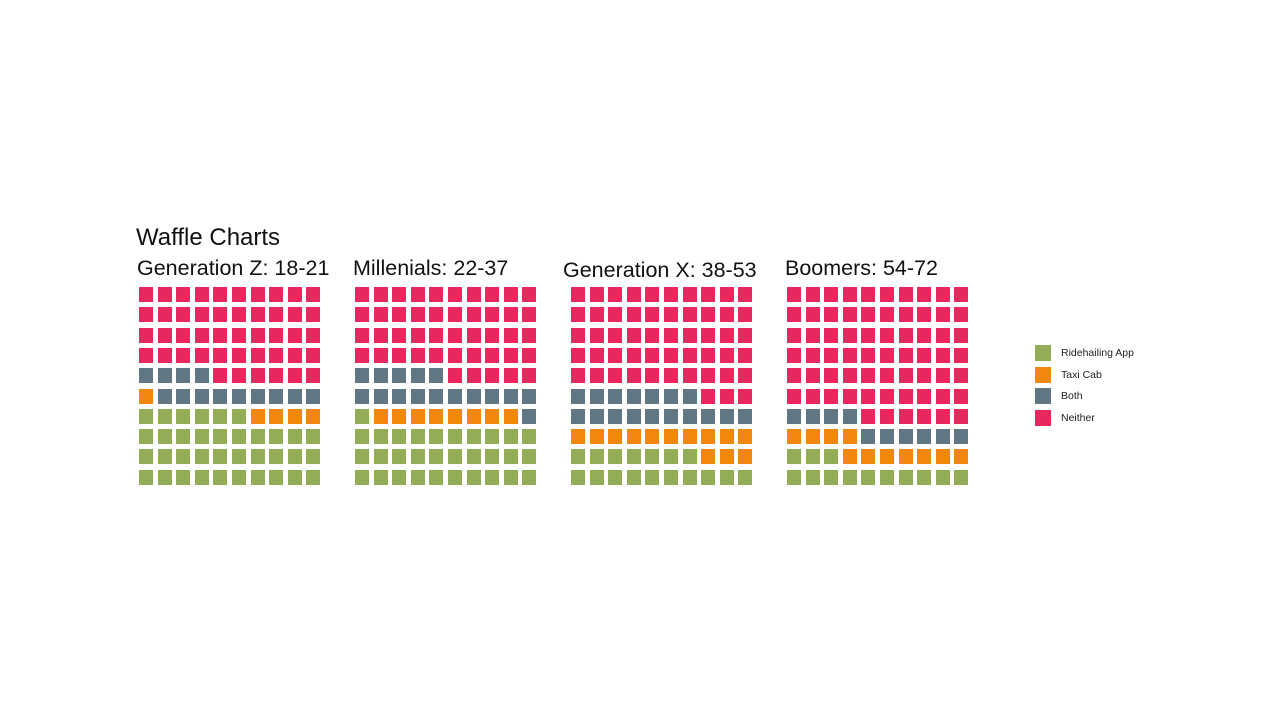 The width and height of the screenshot is (1280, 720). I want to click on panel-title-millenials: Millenials: 22-37, so click(431, 268).